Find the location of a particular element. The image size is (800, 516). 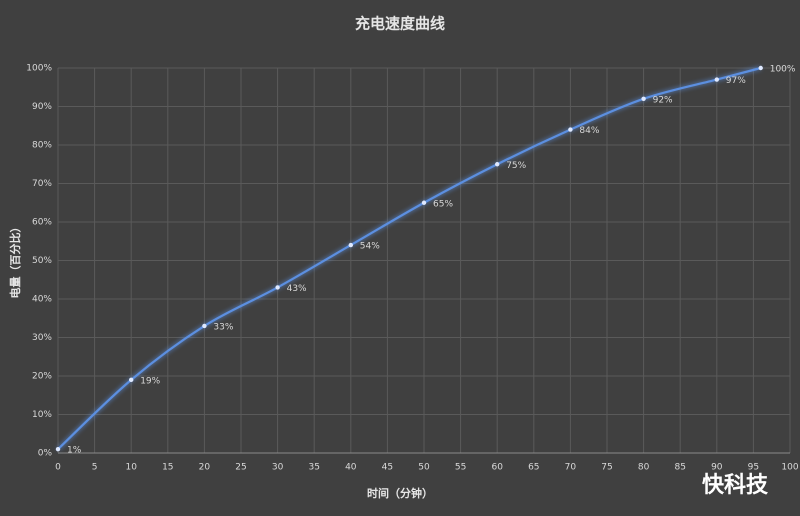

value-label: 54% is located at coordinates (370, 247).